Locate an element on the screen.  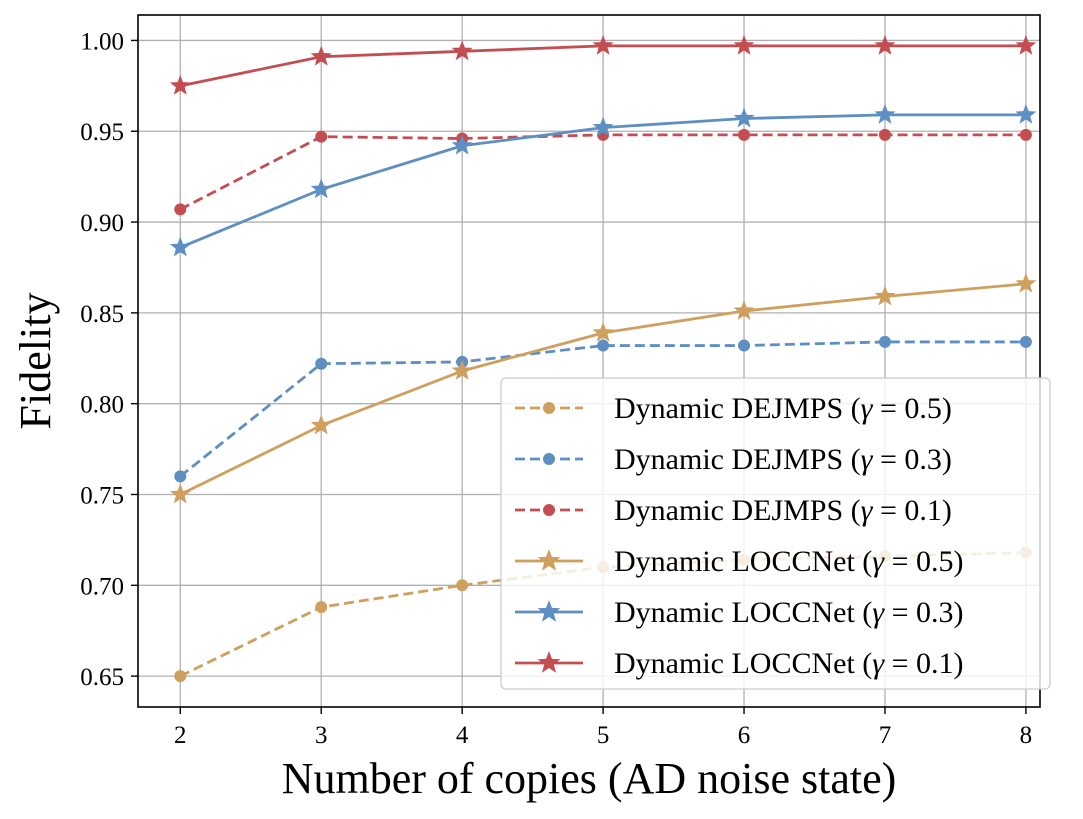
legend-label: Dynamic LOCCNet (γ = 0.5) is located at coordinates (789, 561).